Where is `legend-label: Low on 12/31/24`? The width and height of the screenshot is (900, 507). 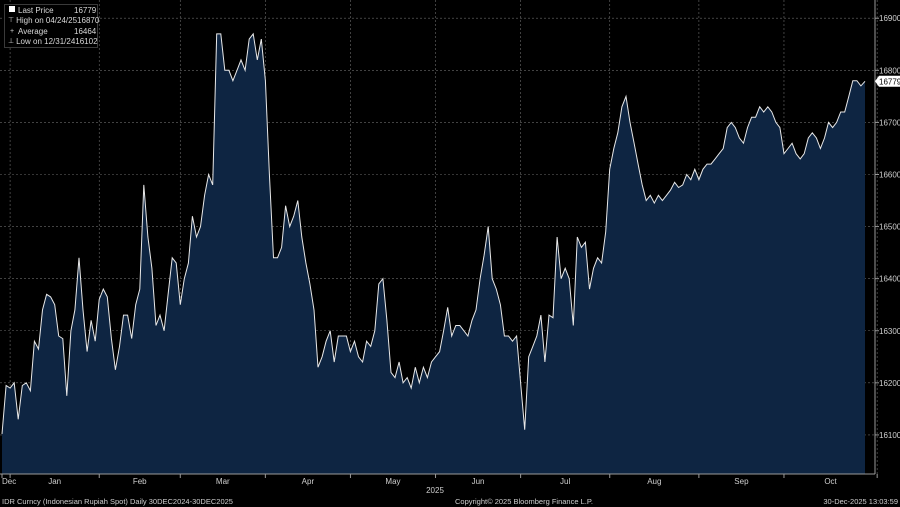 legend-label: Low on 12/31/24 is located at coordinates (46, 42).